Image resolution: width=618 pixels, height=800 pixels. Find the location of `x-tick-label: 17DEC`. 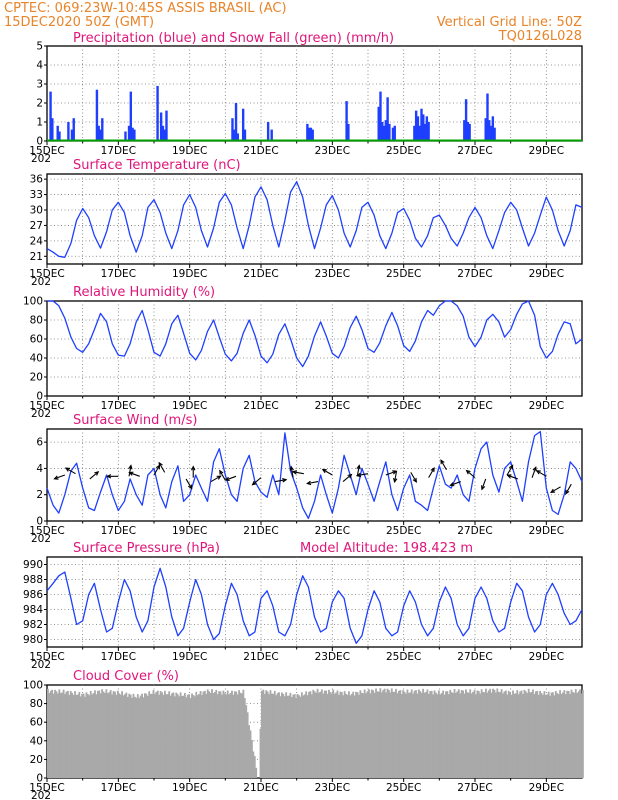

x-tick-label: 17DEC is located at coordinates (118, 788).